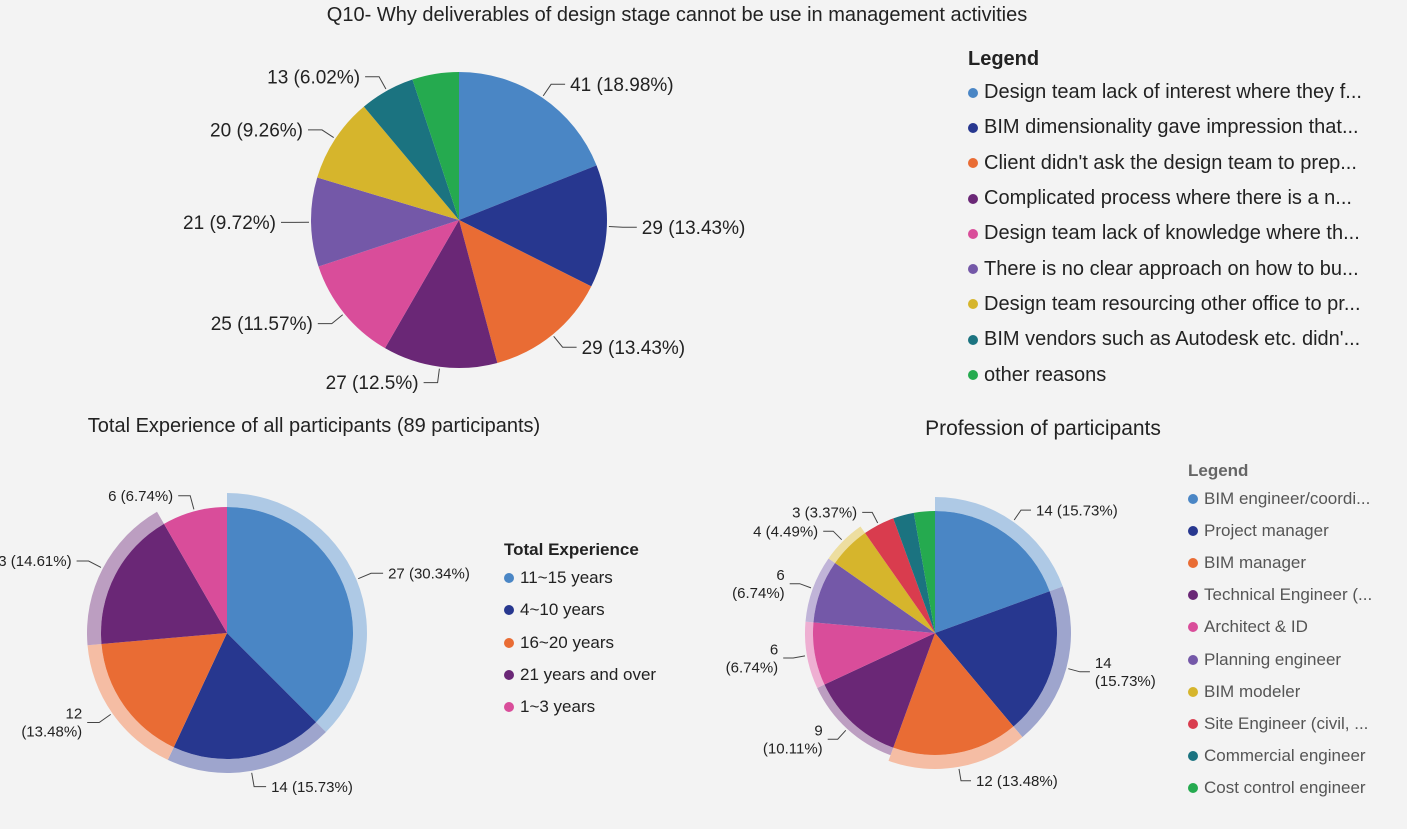 This screenshot has width=1407, height=829. Describe the element at coordinates (1004, 59) in the screenshot. I see `chart1-legend-title: Legend` at that location.